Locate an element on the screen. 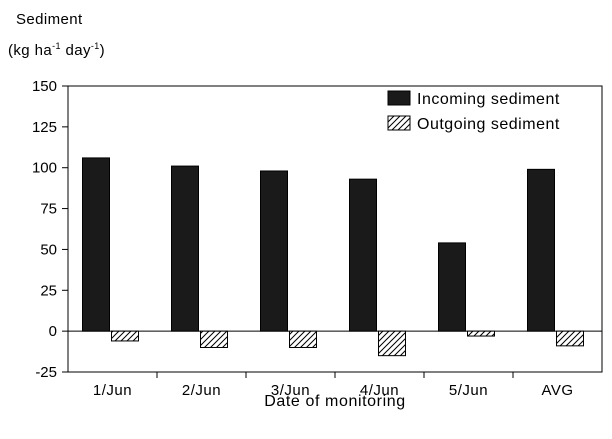 Image resolution: width=612 pixels, height=439 pixels. x-tick-label: 2/Jun is located at coordinates (201, 390).